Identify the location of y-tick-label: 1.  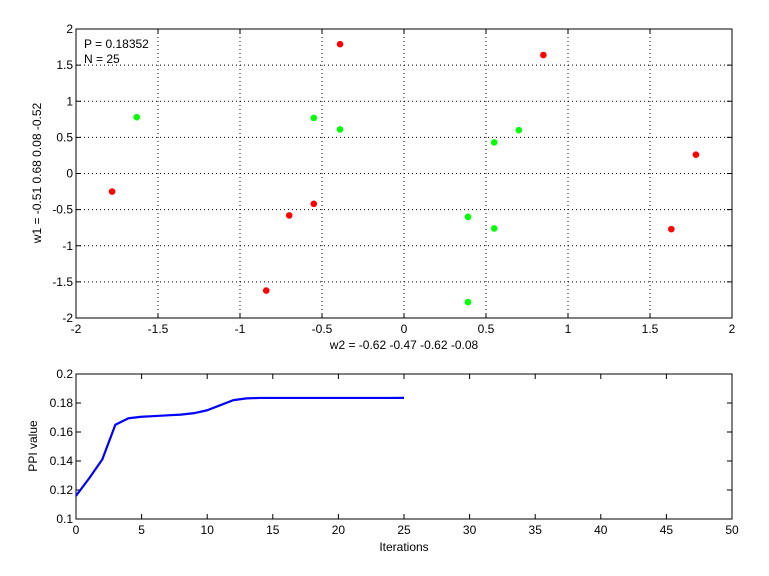
(69, 101).